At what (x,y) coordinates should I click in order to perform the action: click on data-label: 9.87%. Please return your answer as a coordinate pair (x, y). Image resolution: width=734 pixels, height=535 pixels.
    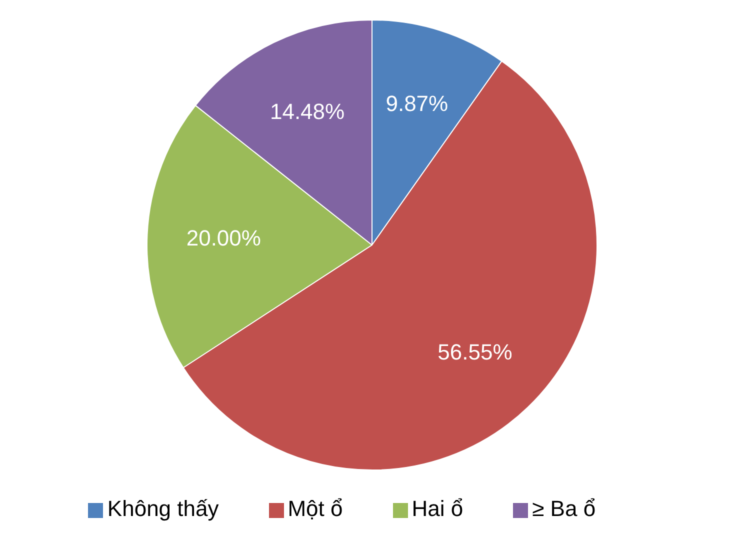
    Looking at the image, I should click on (417, 103).